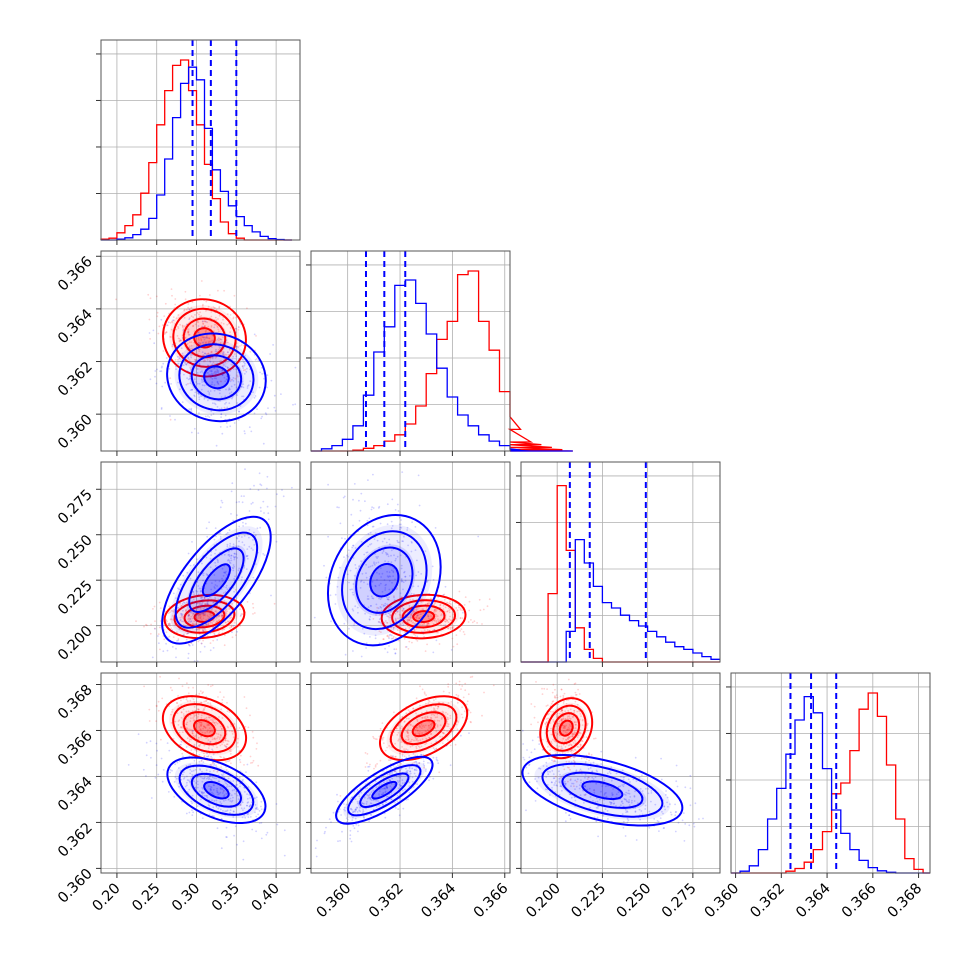 Image resolution: width=970 pixels, height=970 pixels. I want to click on x-tick-label: 0.250, so click(634, 901).